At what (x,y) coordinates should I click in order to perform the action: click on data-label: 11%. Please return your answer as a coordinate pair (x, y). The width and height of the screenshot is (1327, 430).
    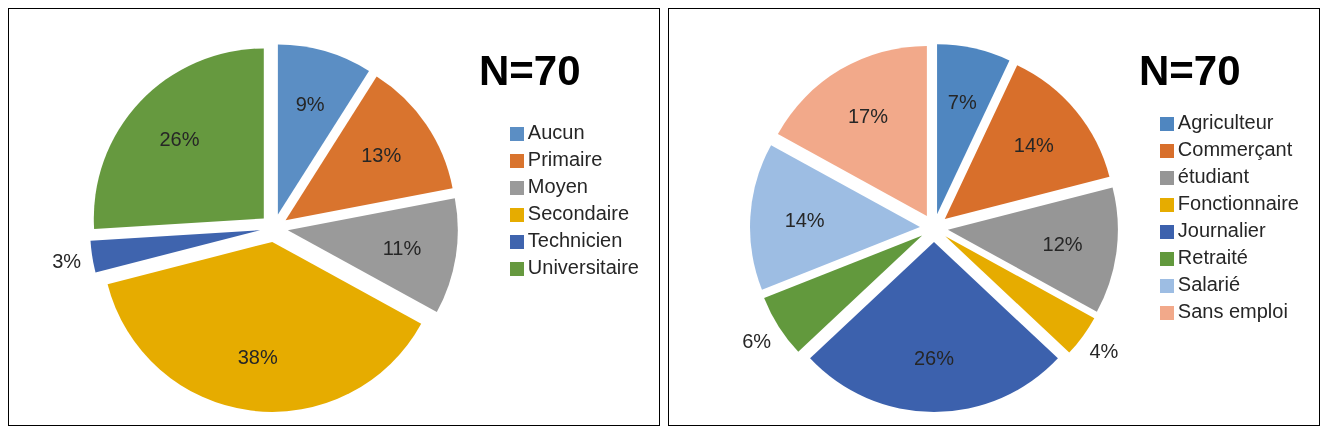
    Looking at the image, I should click on (402, 248).